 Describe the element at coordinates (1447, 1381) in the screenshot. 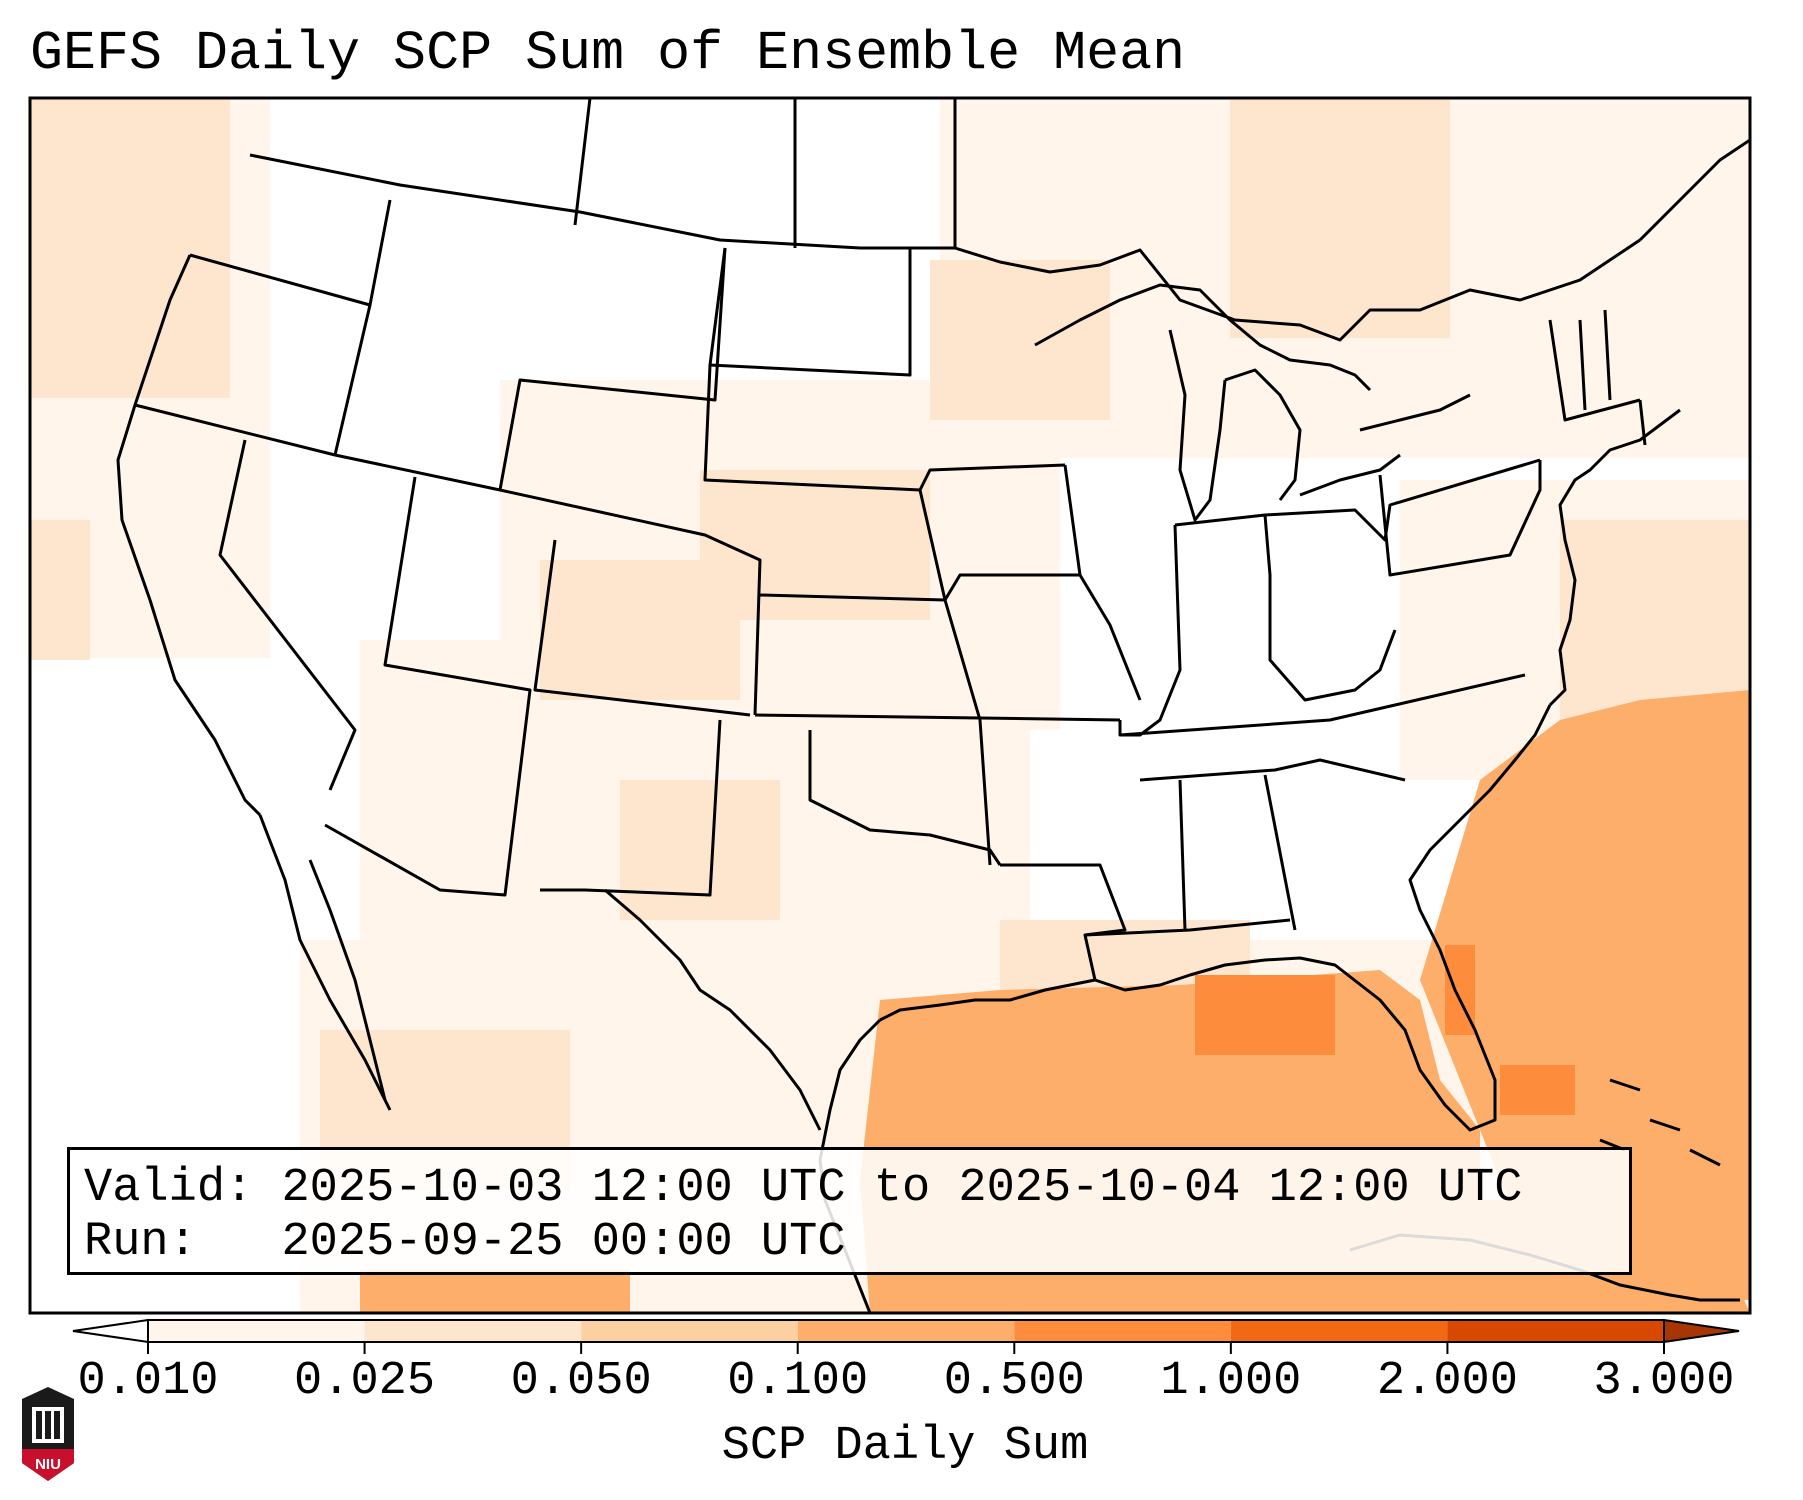

I see `colorbar-tick-label: 2.000` at that location.